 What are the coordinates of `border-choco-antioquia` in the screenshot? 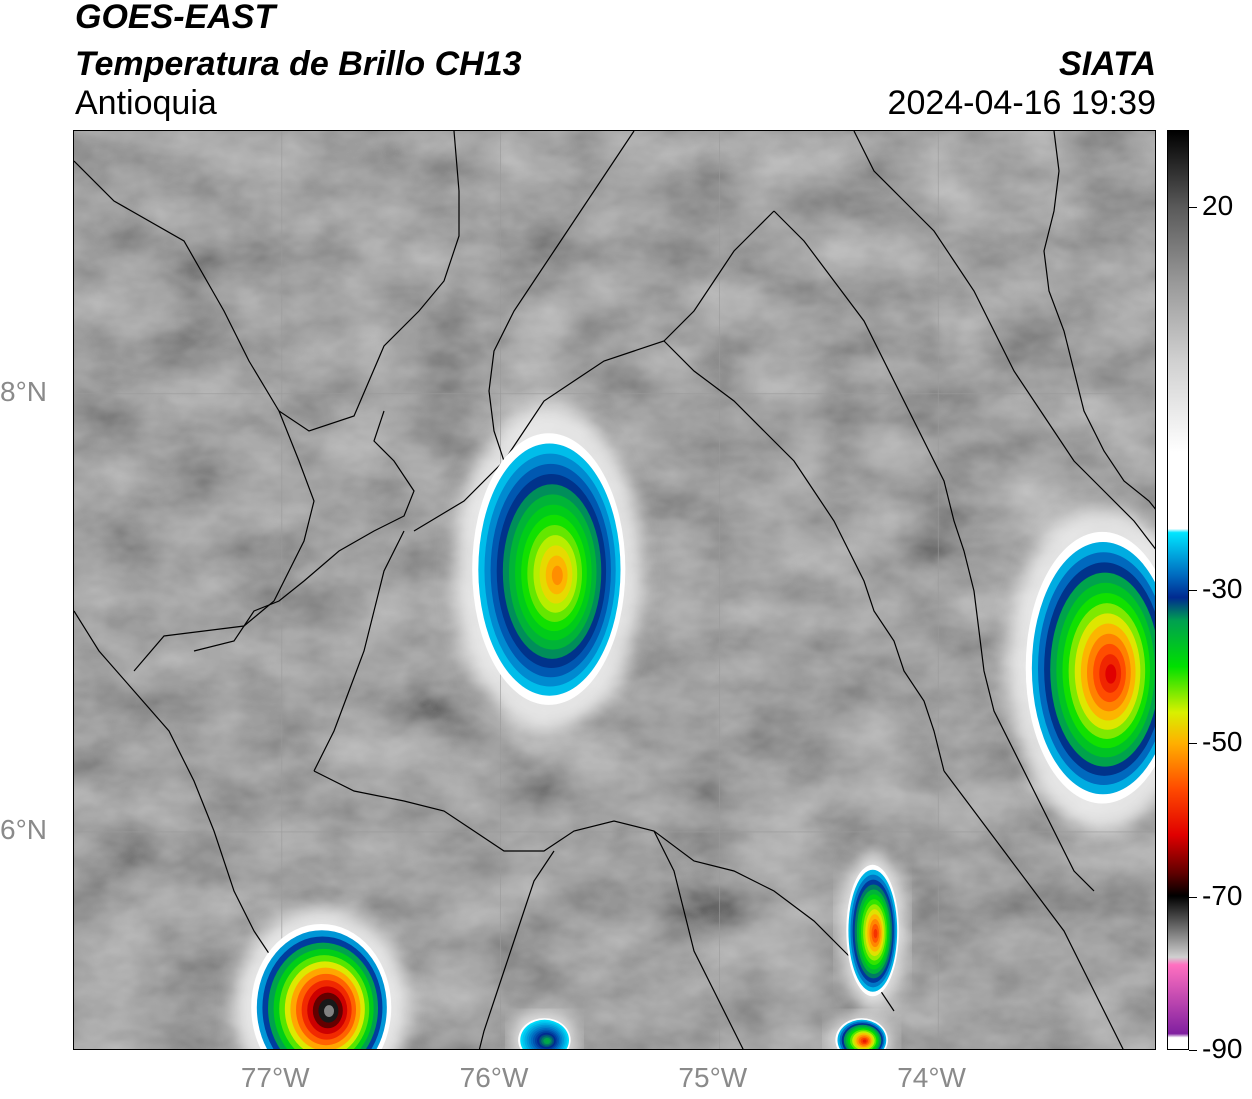 It's located at (304, 531).